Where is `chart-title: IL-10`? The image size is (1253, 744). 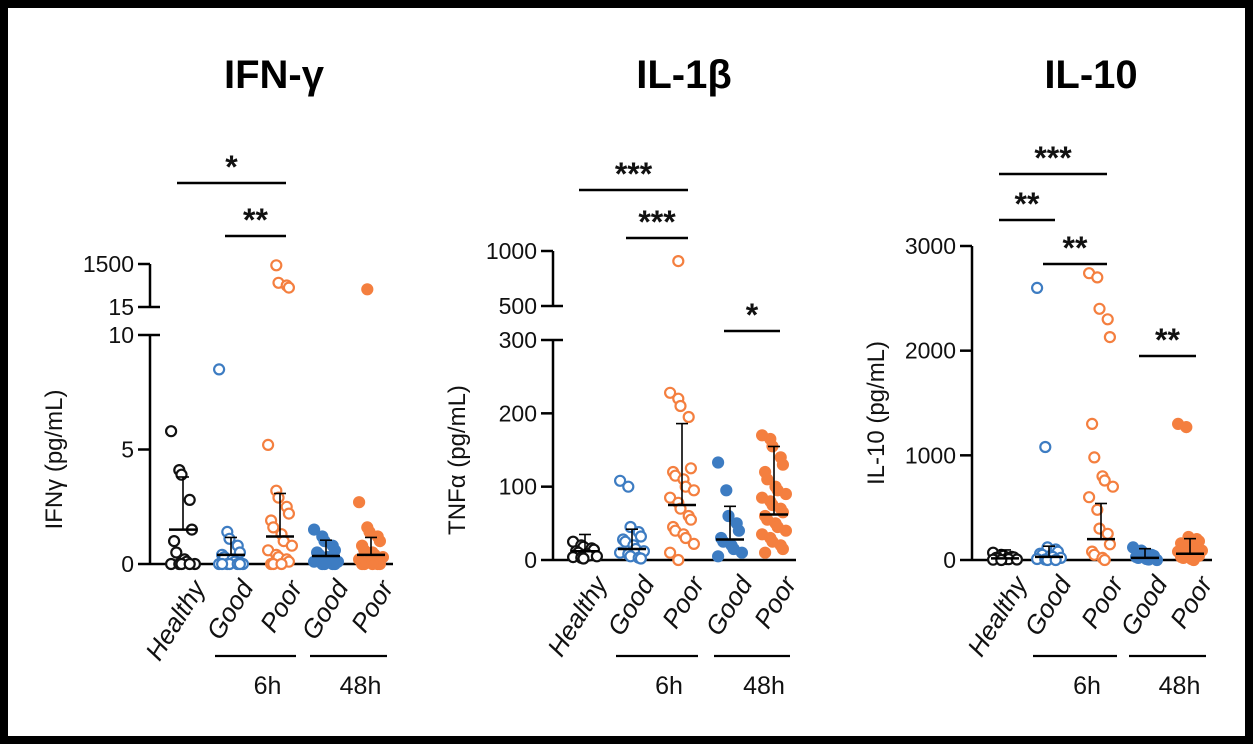
chart-title: IL-10 is located at coordinates (1090, 75).